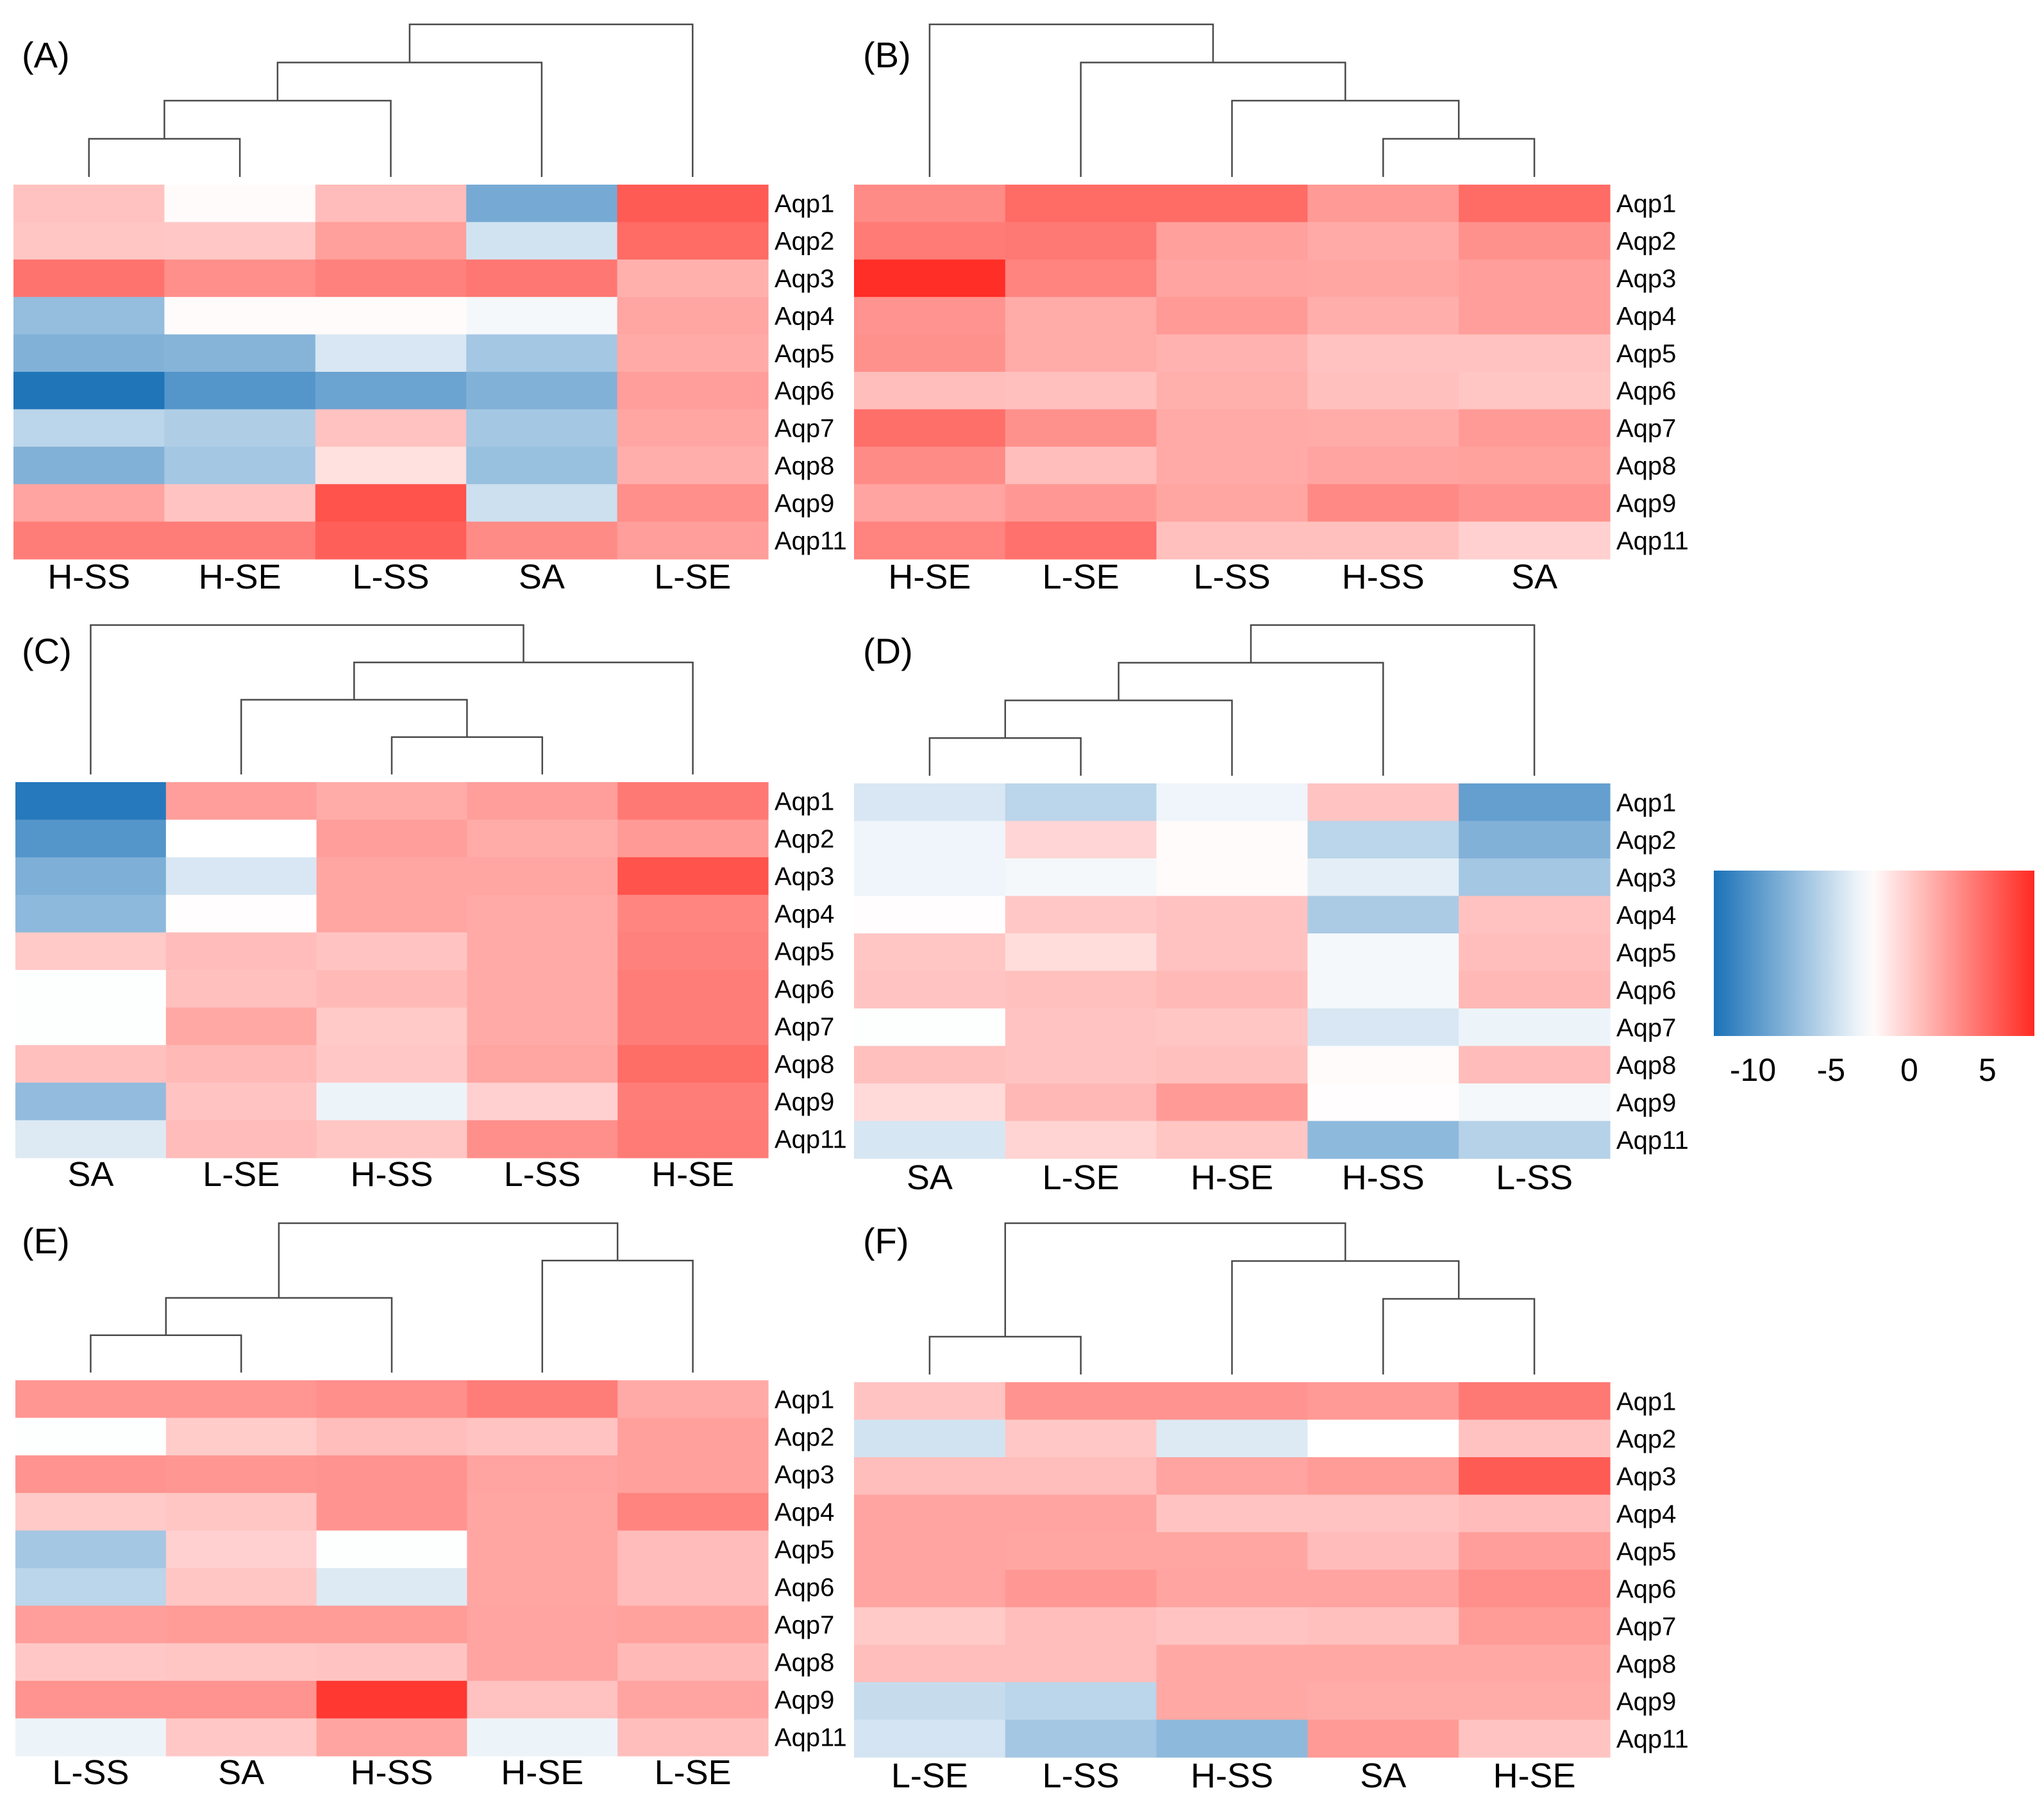 The height and width of the screenshot is (1813, 2044). I want to click on panel-label: (F), so click(886, 1241).